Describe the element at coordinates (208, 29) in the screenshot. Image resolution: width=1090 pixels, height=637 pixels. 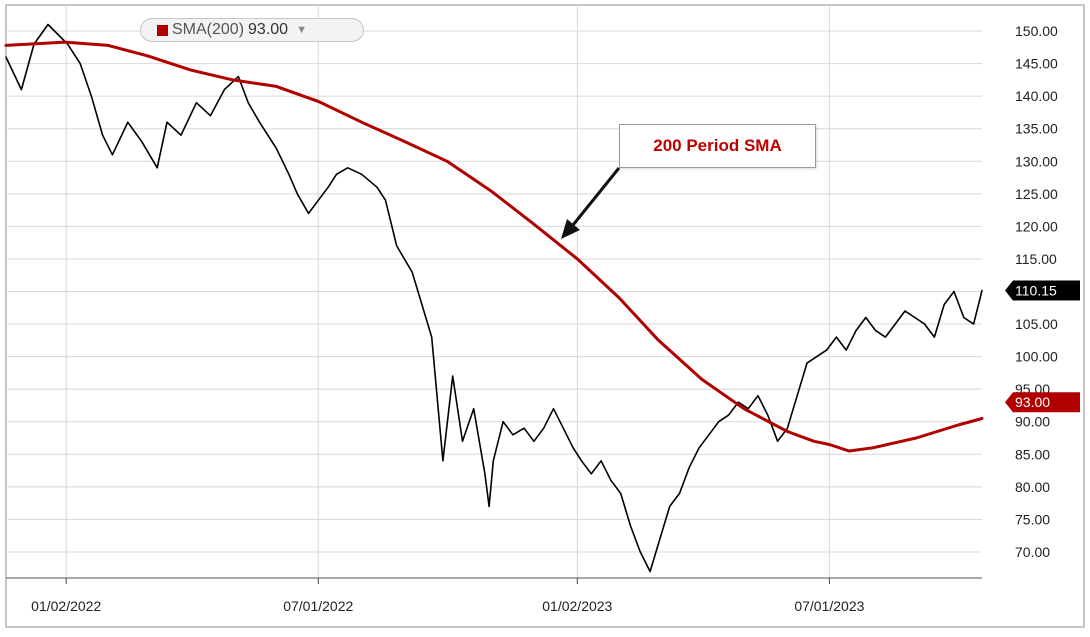
I see `sma-indicator-label: SMA(200)` at that location.